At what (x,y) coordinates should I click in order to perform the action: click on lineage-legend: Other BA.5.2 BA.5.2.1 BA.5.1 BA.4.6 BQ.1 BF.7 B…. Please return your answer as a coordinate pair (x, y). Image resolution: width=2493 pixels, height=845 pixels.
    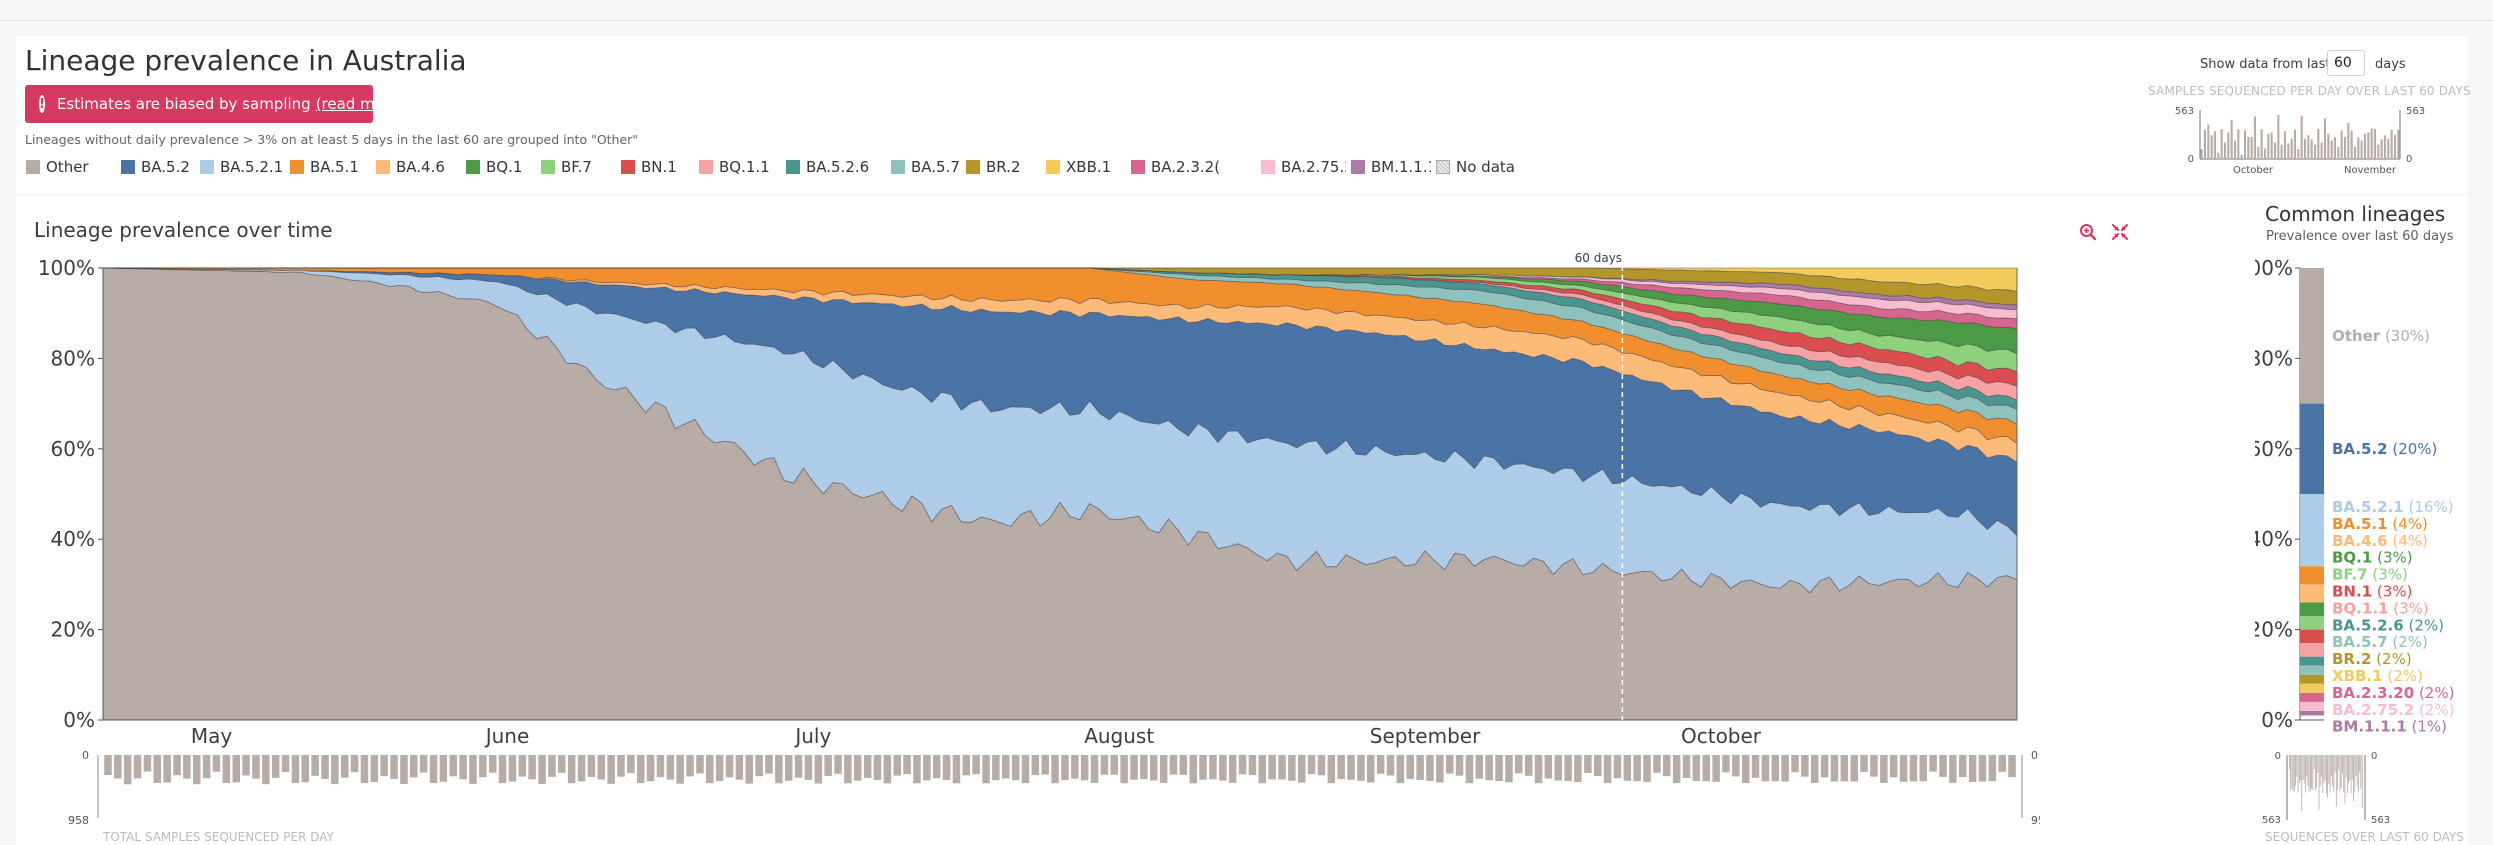
    Looking at the image, I should click on (826, 167).